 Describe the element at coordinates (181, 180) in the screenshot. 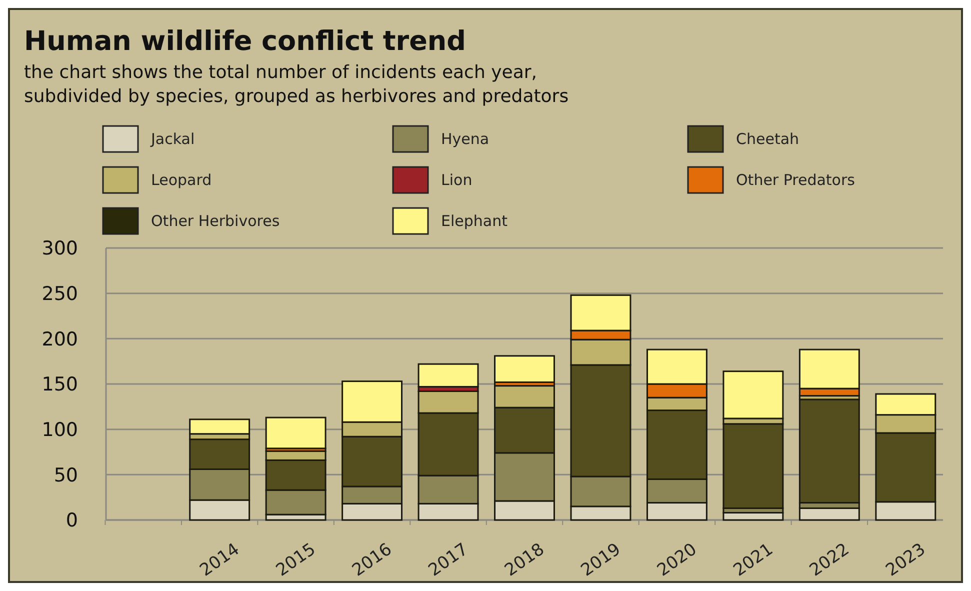

I see `legend-label: Leopard` at that location.